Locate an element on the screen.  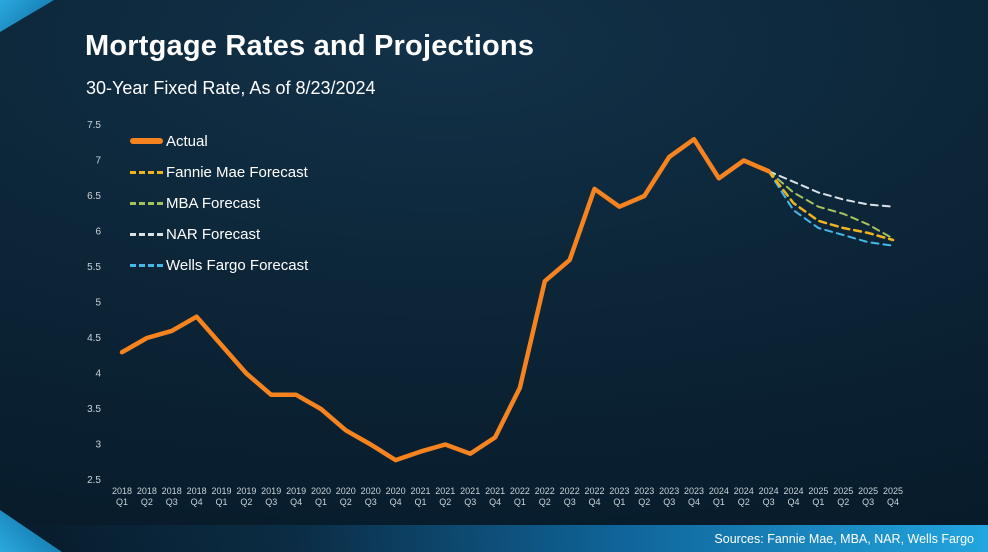
legend-item-actual: Actual is located at coordinates (219, 141).